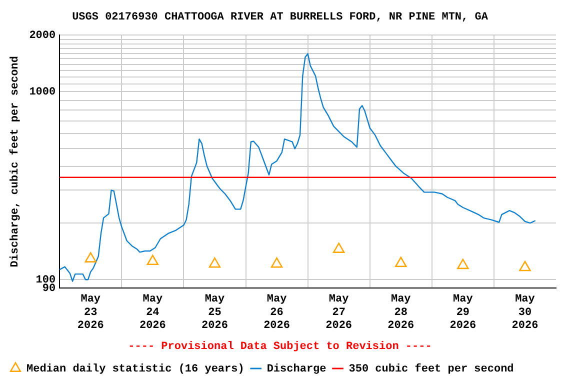 This screenshot has width=576, height=384. Describe the element at coordinates (280, 347) in the screenshot. I see `text: ---- Provisional Data Subject to Revision ----` at that location.